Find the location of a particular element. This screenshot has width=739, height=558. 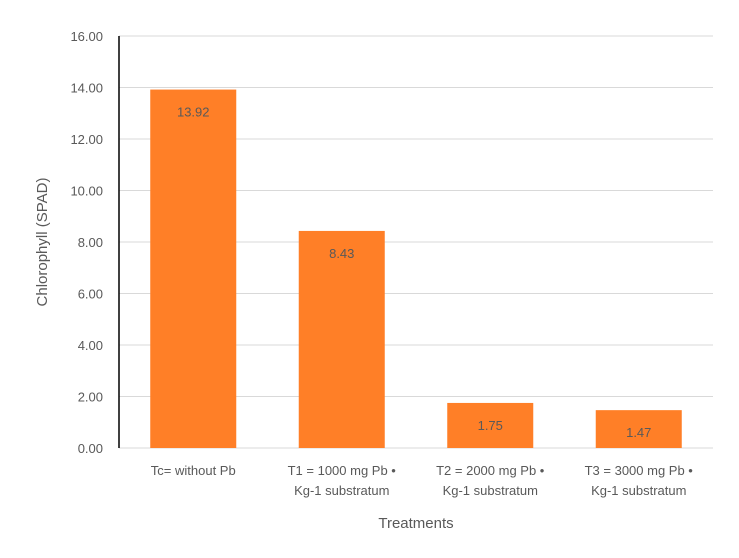

y-tick-label: 10.00 is located at coordinates (86, 191).